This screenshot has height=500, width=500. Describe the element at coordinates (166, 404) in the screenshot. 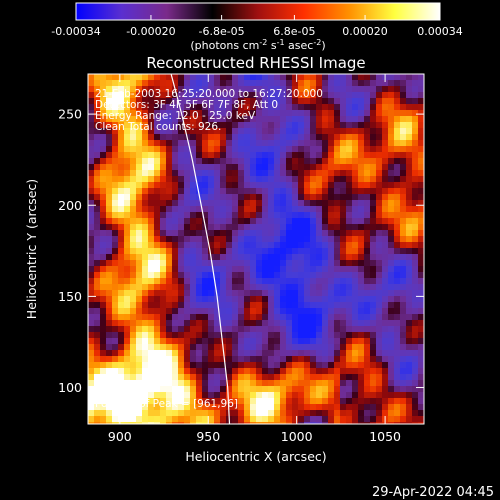

I see `peak-position-label: Position of Peak = [961,96]` at that location.